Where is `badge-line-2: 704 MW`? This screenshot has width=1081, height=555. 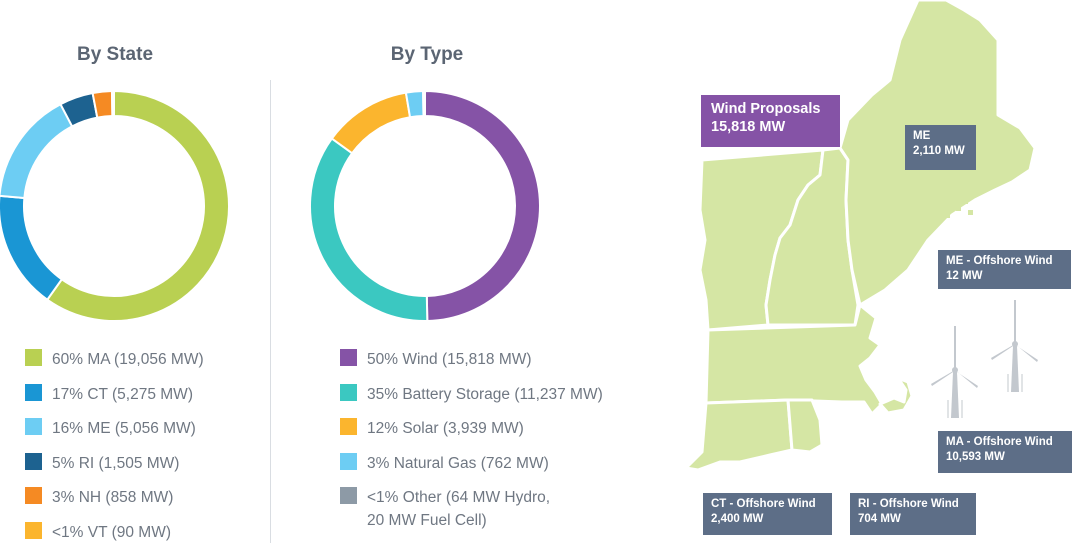 badge-line-2: 704 MW is located at coordinates (879, 519).